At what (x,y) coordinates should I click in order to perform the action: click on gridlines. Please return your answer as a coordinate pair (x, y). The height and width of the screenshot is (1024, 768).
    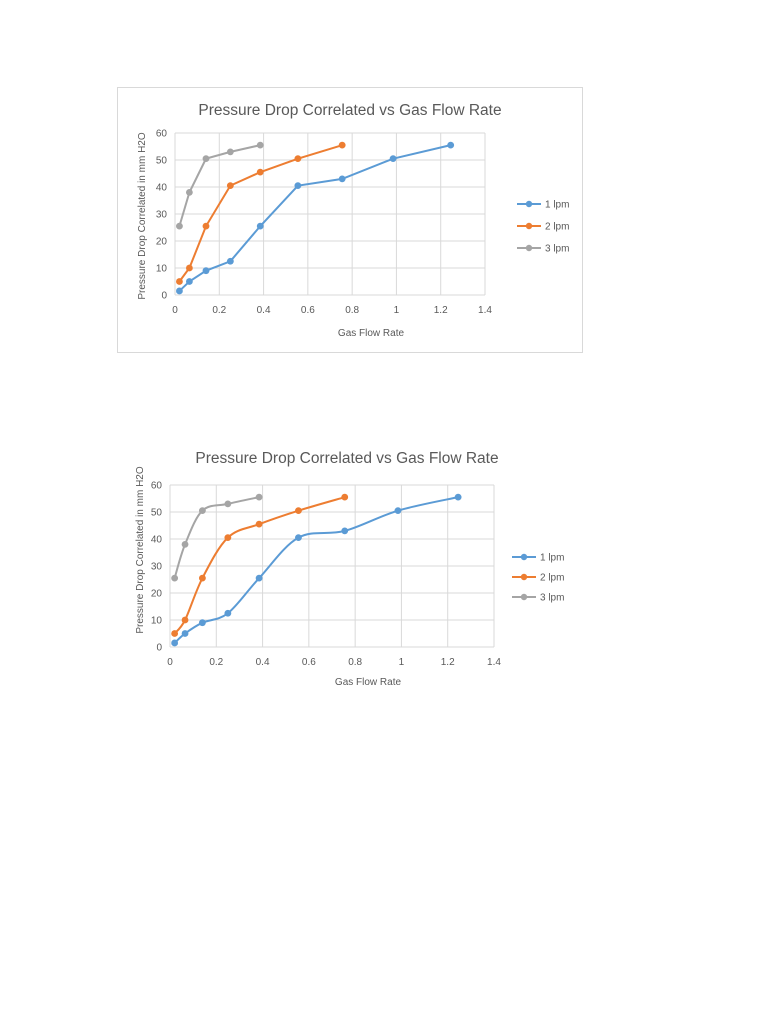
    Looking at the image, I should click on (330, 214).